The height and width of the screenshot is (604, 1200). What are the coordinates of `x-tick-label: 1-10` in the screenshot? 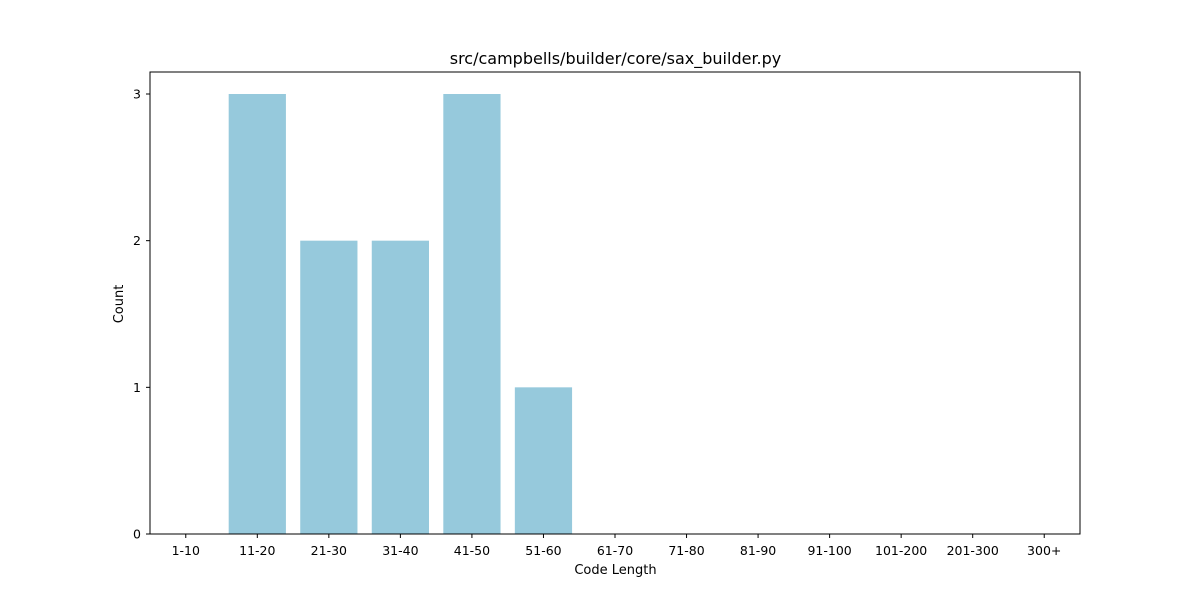 It's located at (186, 550).